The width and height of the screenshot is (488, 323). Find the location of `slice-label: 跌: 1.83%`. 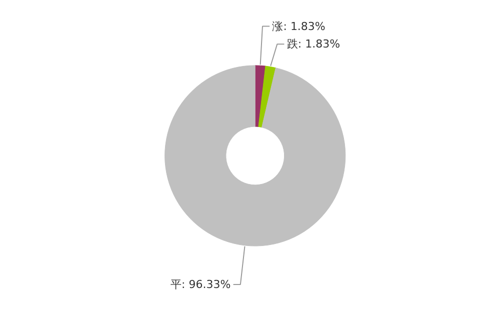

slice-label: 跌: 1.83% is located at coordinates (313, 44).